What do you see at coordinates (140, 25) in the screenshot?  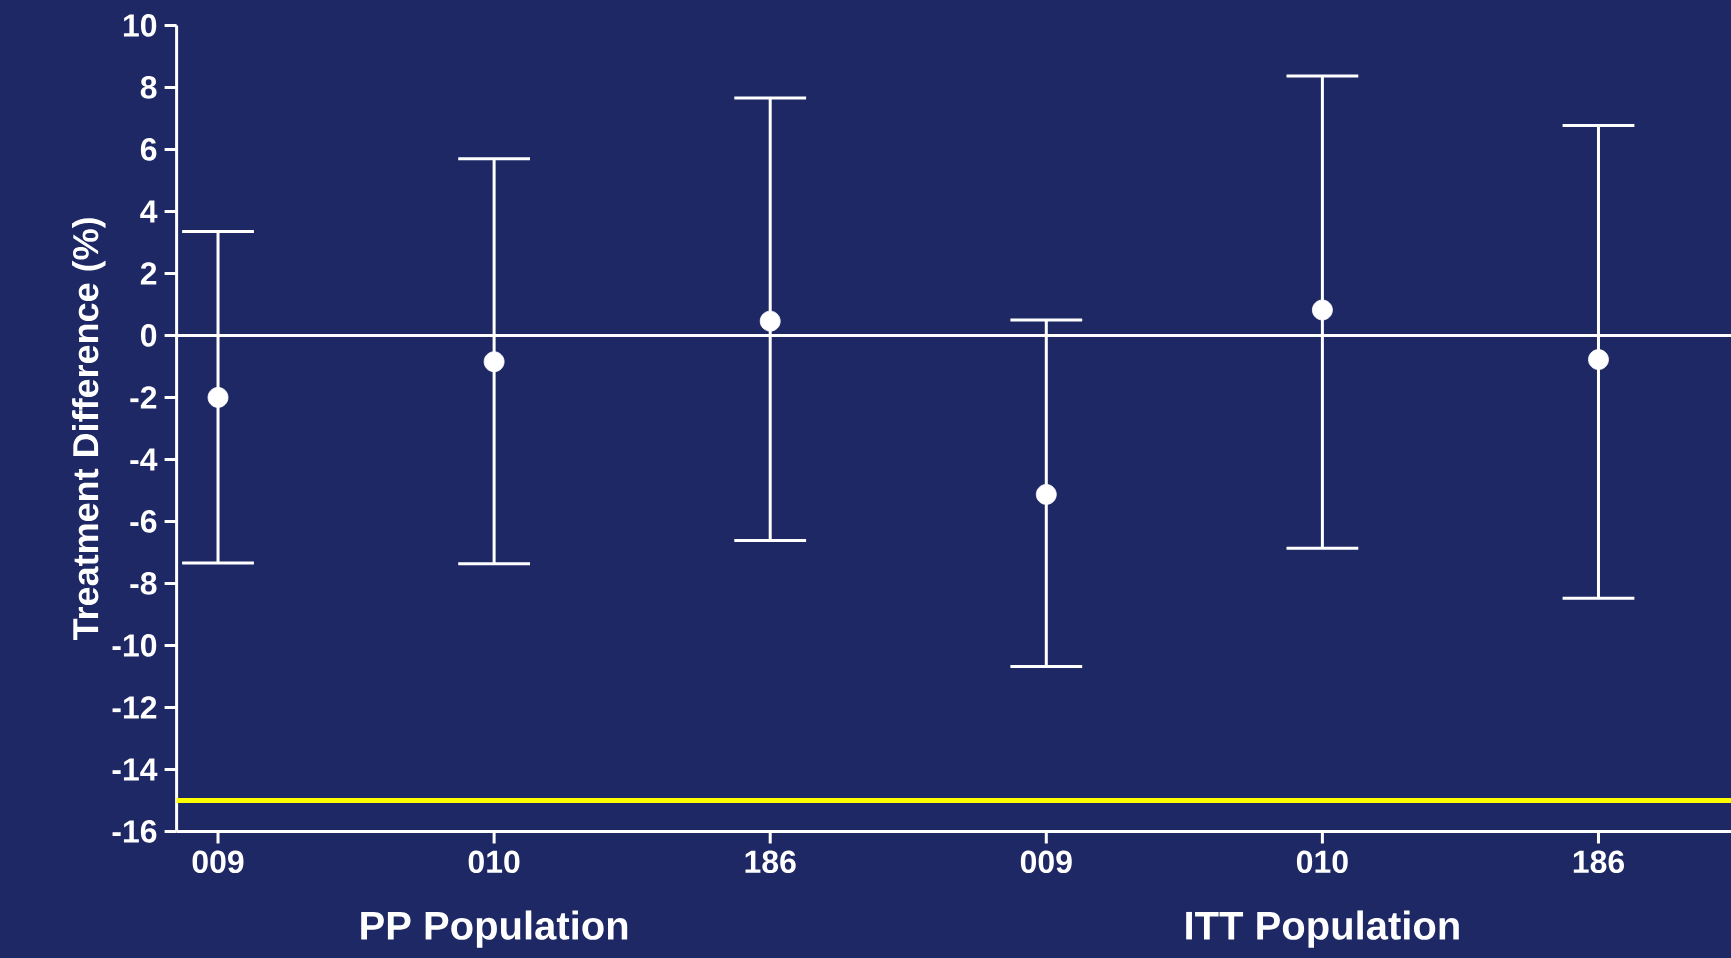 I see `y-tick-label: 10` at bounding box center [140, 25].